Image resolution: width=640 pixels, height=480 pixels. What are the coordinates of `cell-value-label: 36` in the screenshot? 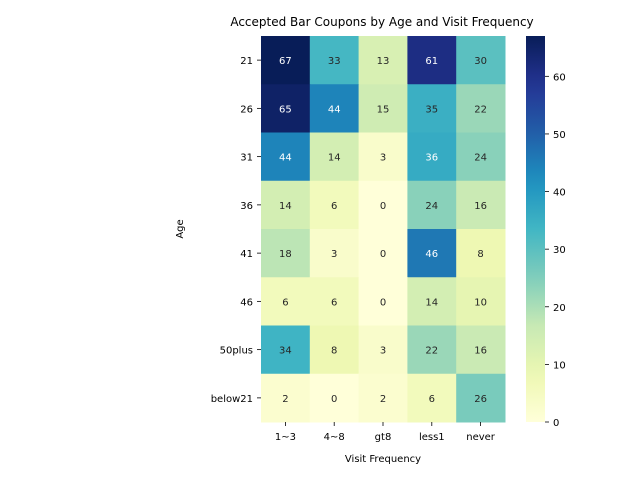 It's located at (431, 158).